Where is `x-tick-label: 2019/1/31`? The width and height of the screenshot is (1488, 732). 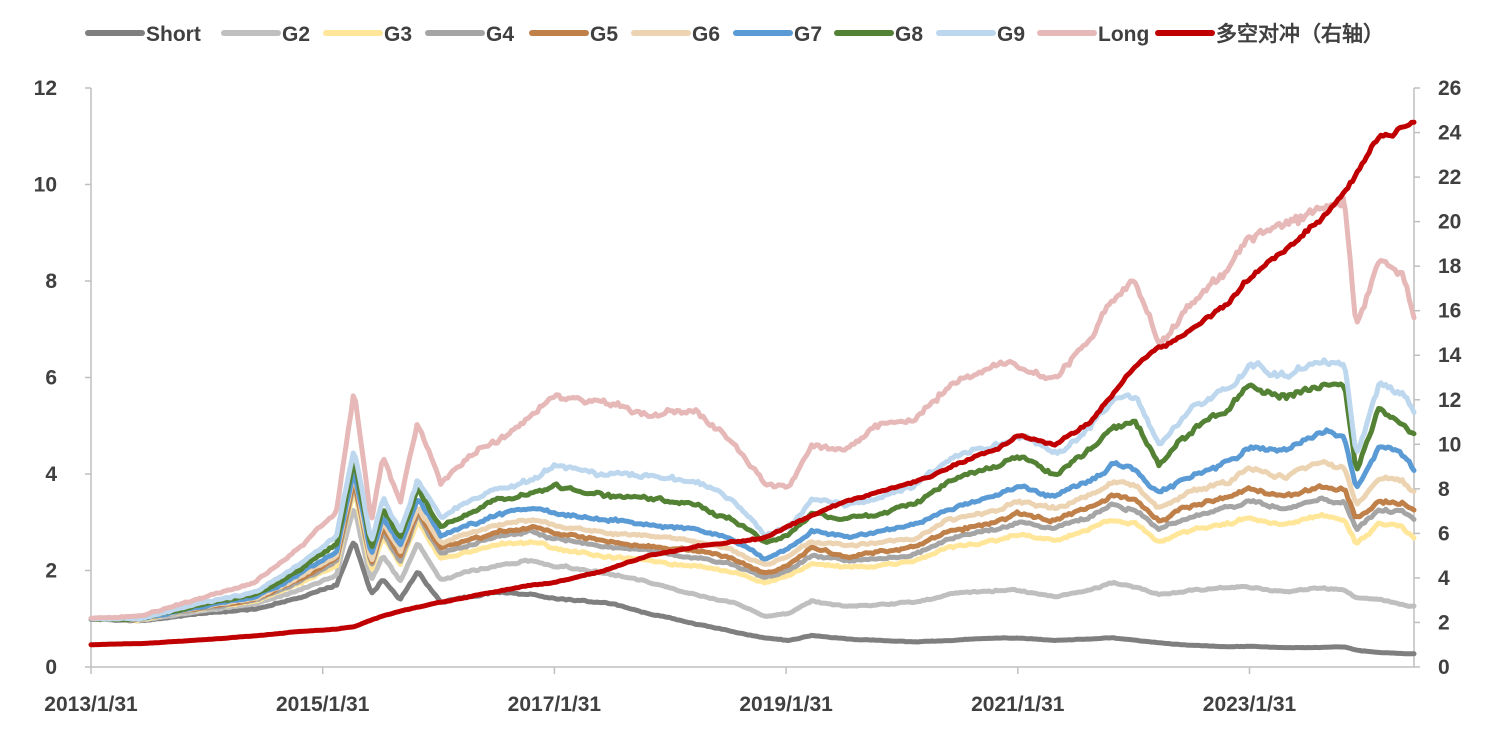 x-tick-label: 2019/1/31 is located at coordinates (786, 704).